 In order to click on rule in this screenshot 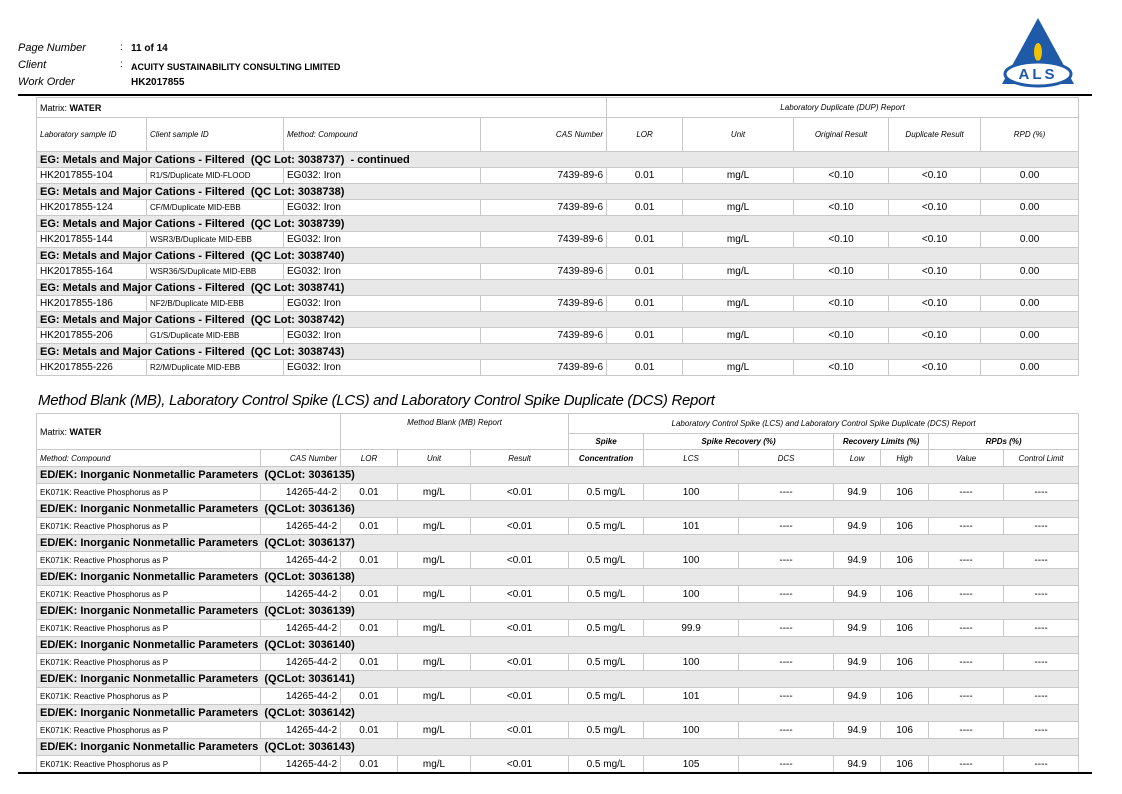, I will do `click(555, 773)`.